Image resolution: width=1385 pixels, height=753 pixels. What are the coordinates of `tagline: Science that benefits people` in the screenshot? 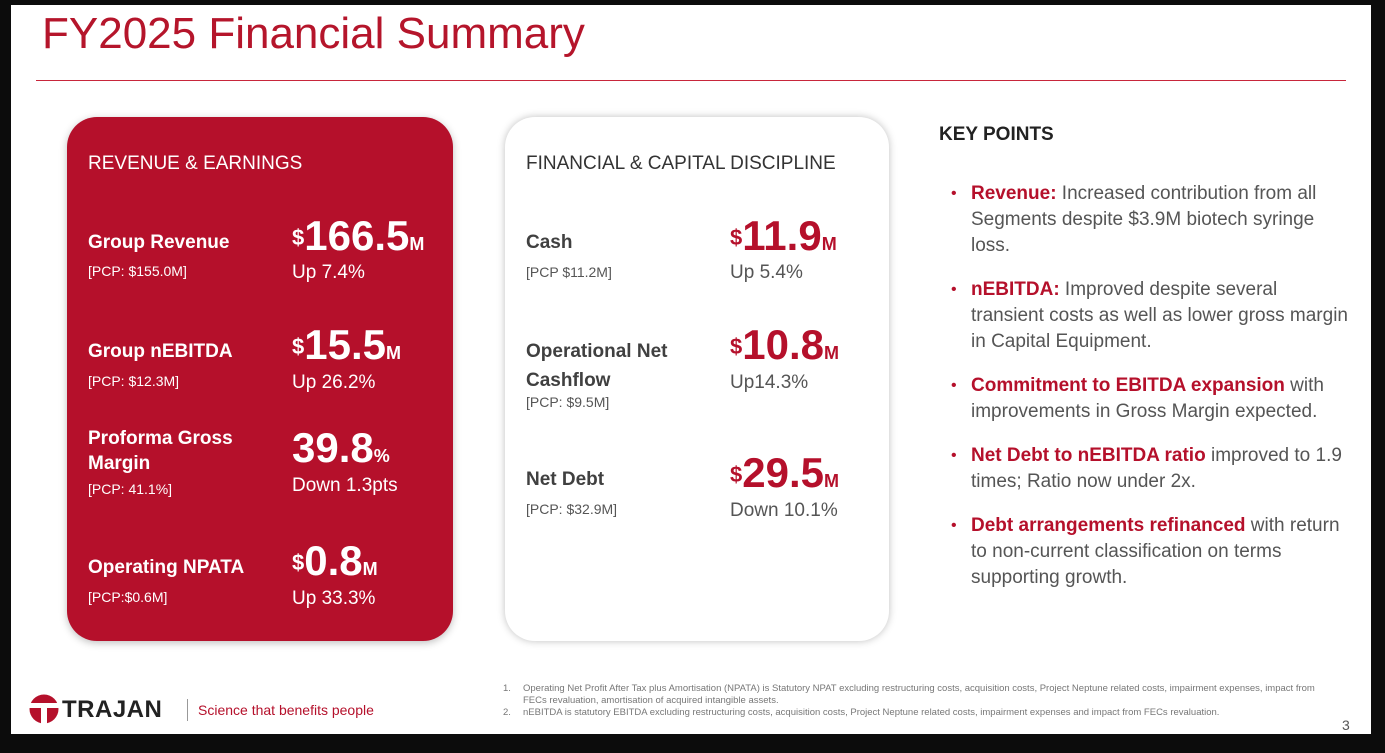 It's located at (286, 710).